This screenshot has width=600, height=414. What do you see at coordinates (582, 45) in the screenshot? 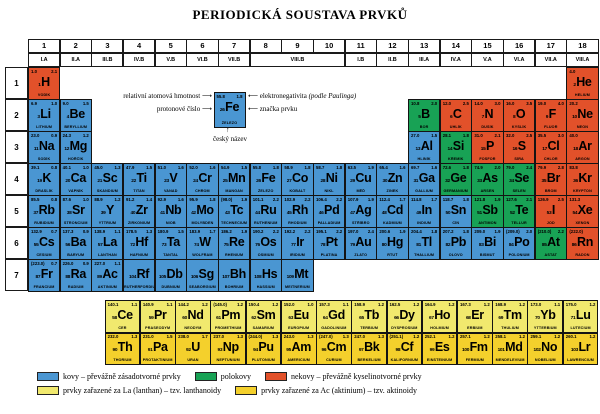
I see `group-number-18: 18` at bounding box center [582, 45].